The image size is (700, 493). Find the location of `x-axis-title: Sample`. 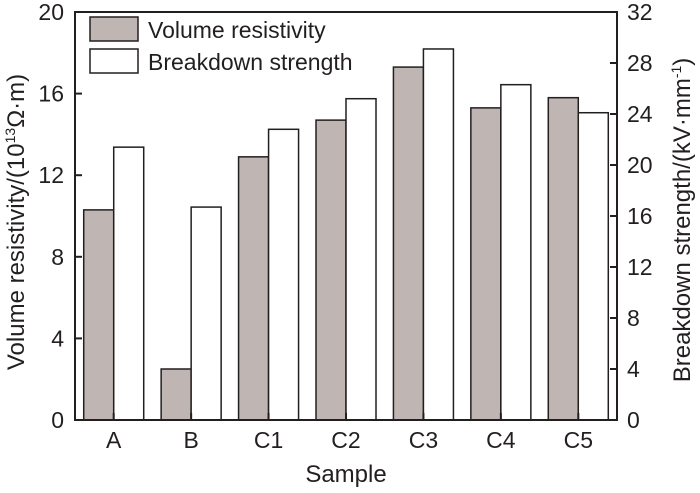

x-axis-title: Sample is located at coordinates (345, 474).